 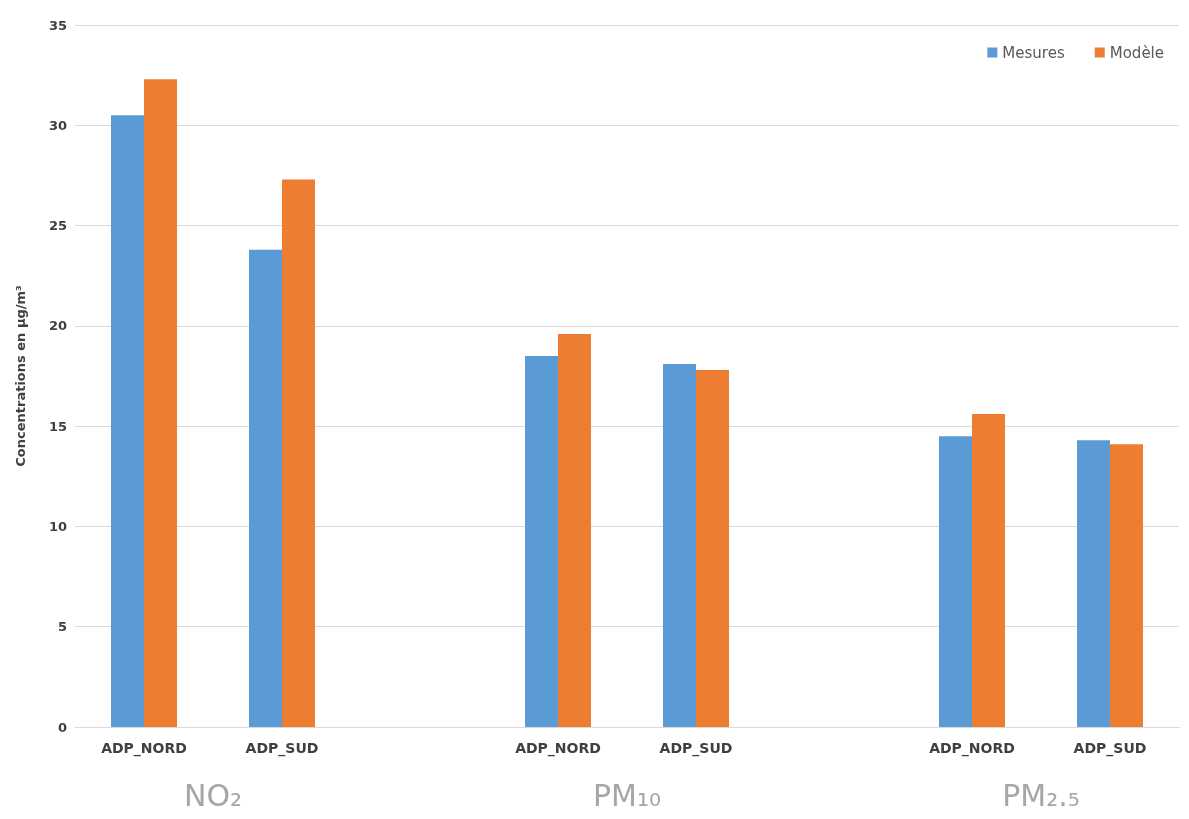 What do you see at coordinates (57, 226) in the screenshot?
I see `y-tick-label: 25` at bounding box center [57, 226].